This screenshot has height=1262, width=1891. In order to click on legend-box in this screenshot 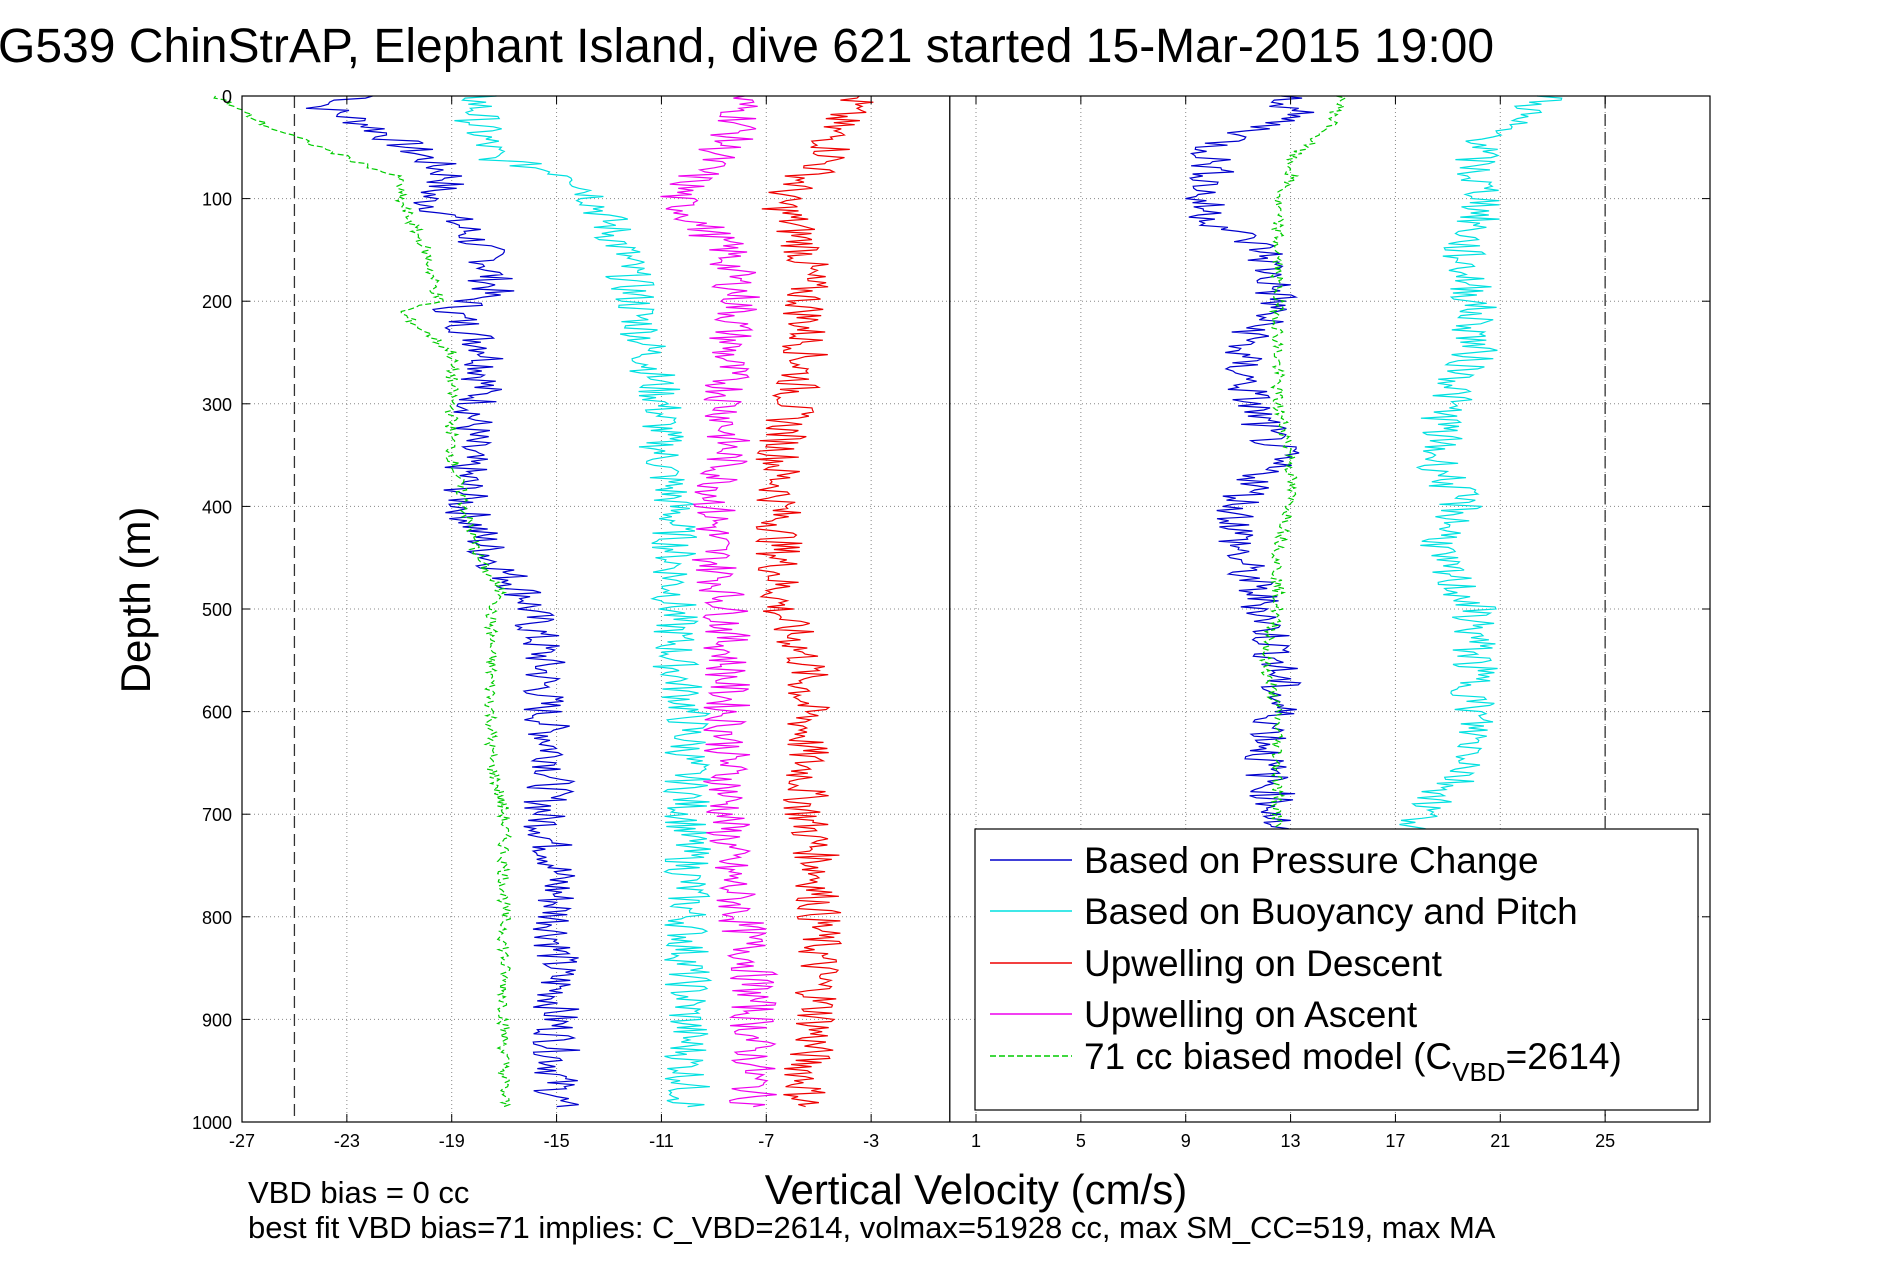, I will do `click(1336, 969)`.